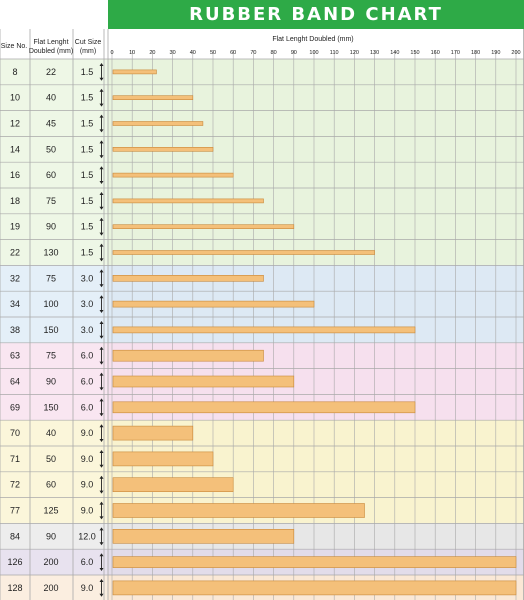  Describe the element at coordinates (51, 485) in the screenshot. I see `flat-length-cell: 60` at that location.